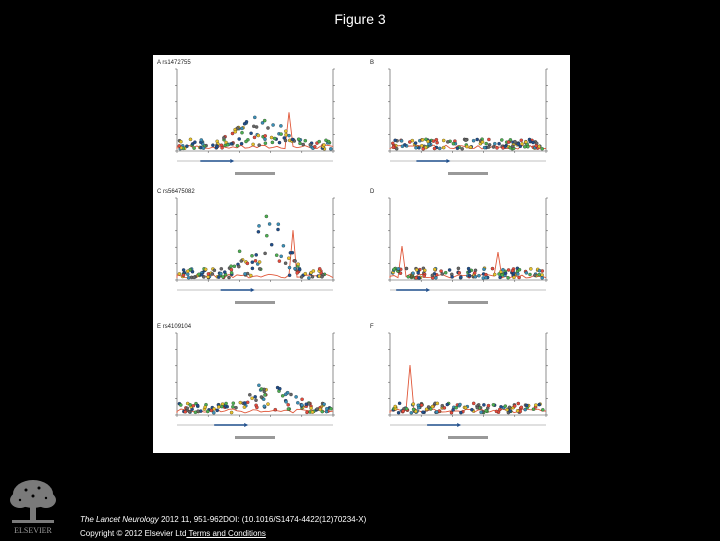 The image size is (720, 541). I want to click on logo-text: ELSEVIER, so click(33, 530).